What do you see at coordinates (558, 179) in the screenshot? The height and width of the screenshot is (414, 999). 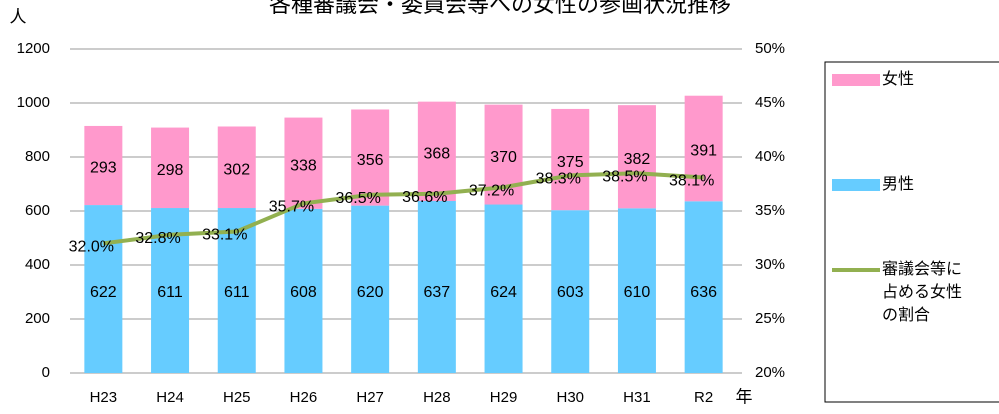 I see `data-label: 38.3%` at bounding box center [558, 179].